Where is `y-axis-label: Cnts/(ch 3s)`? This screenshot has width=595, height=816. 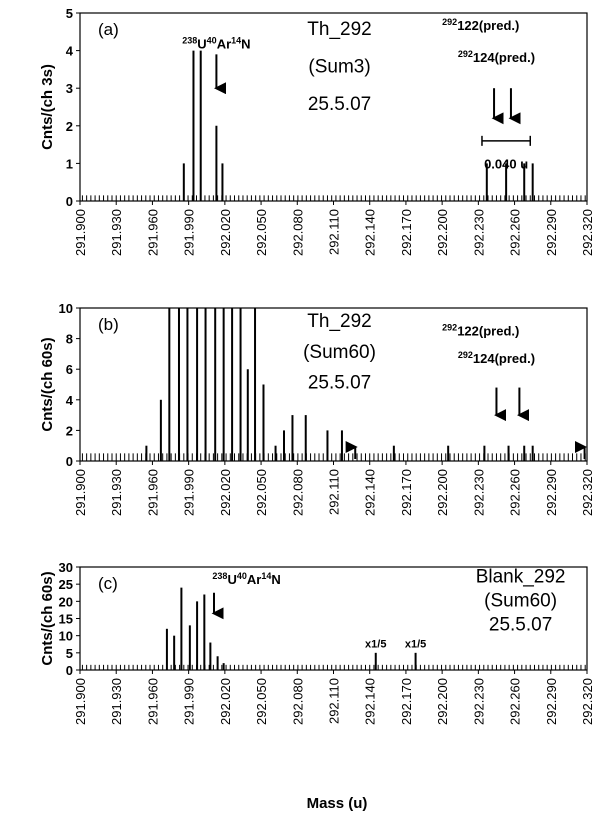
y-axis-label: Cnts/(ch 3s) is located at coordinates (47, 107).